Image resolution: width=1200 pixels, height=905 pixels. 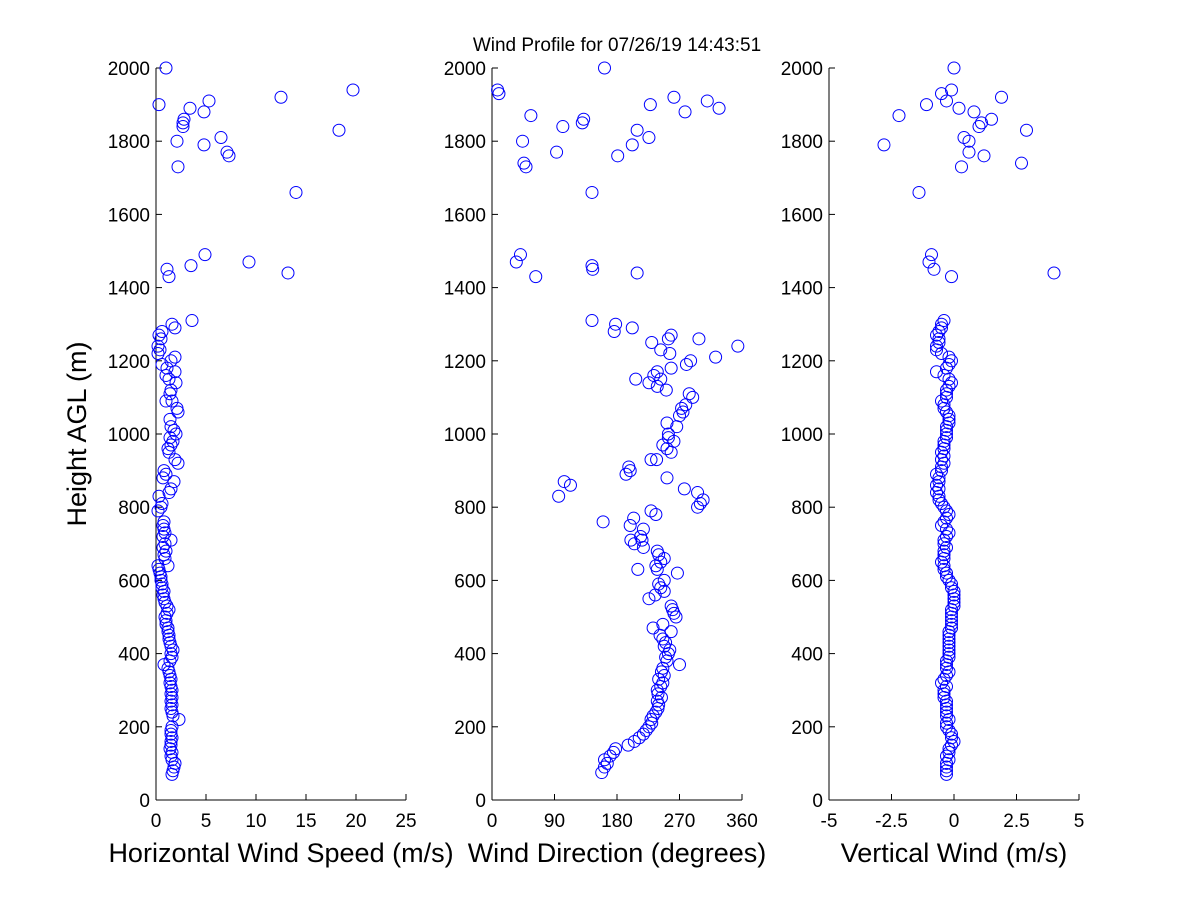 I want to click on y-axis-label: Height AGL (m), so click(x=77, y=433).